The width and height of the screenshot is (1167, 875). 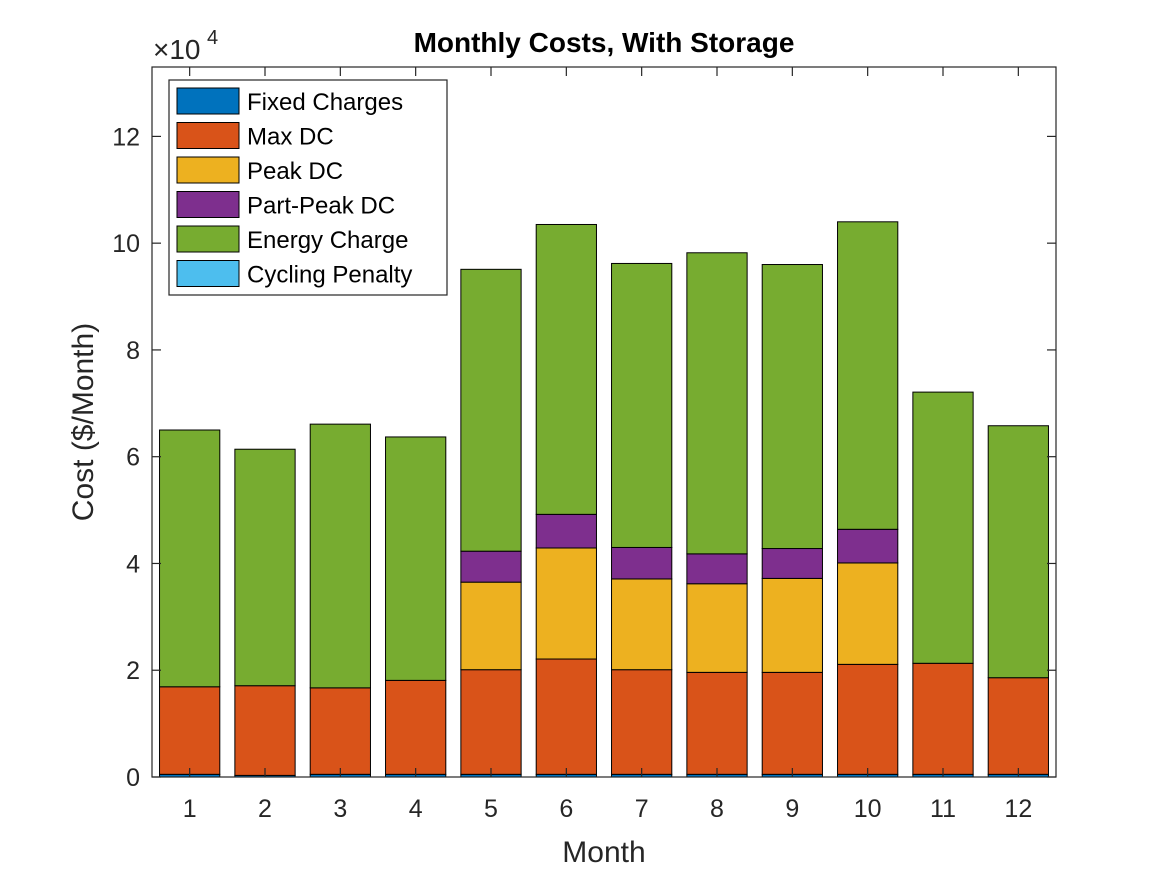 I want to click on x-tick-label: 8, so click(x=717, y=809).